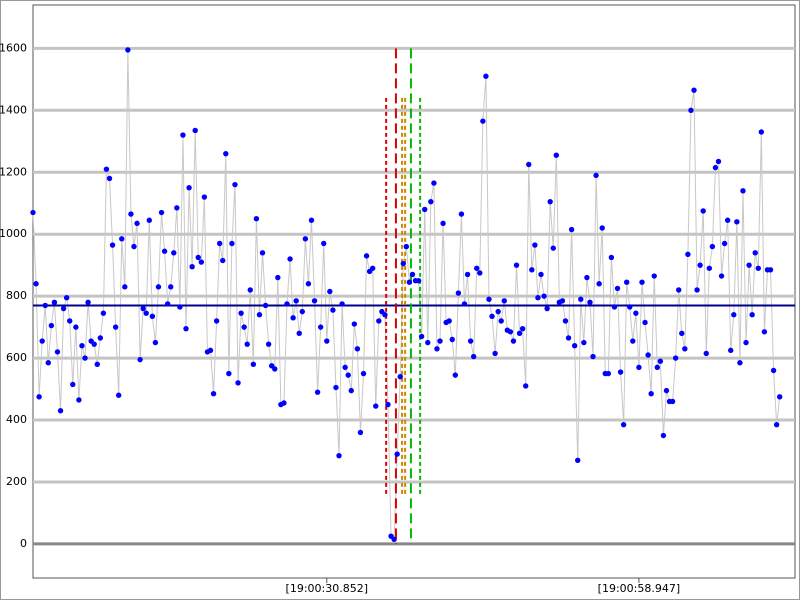 This screenshot has height=600, width=800. Describe the element at coordinates (327, 588) in the screenshot. I see `x-tick-label: [19:00:30.852]` at that location.